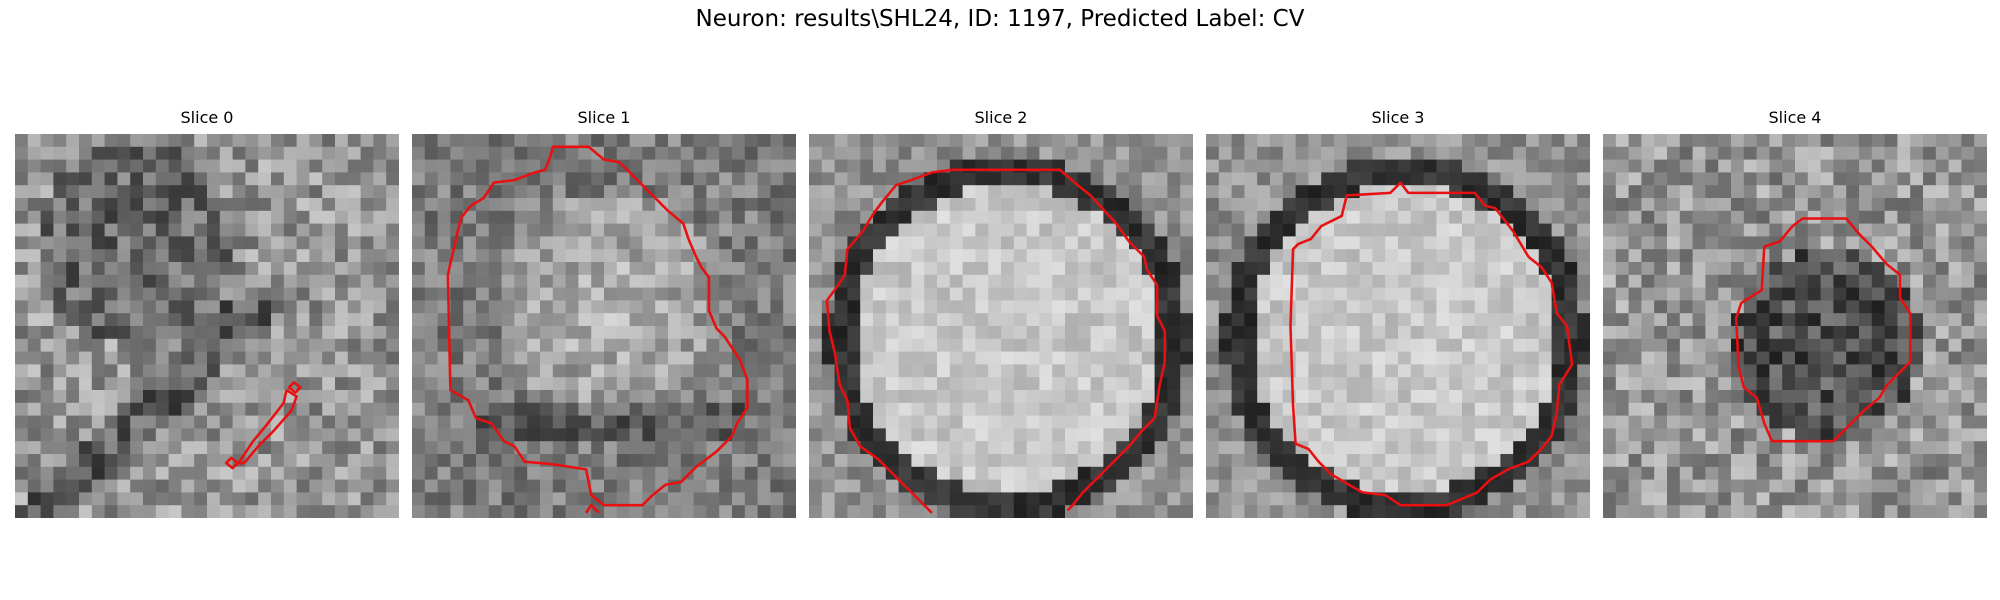  What do you see at coordinates (207, 117) in the screenshot?
I see `slice-title: Slice 0` at bounding box center [207, 117].